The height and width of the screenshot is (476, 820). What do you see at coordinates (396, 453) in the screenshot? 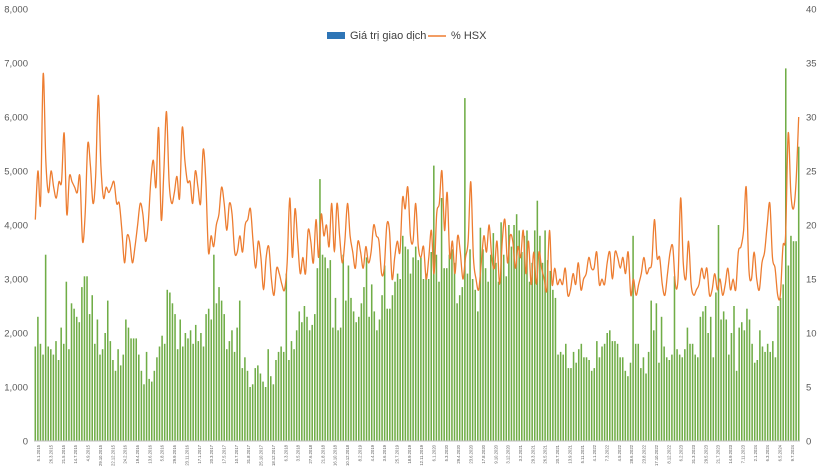
I see `x-tick-label: 25.7.2019` at bounding box center [396, 453].